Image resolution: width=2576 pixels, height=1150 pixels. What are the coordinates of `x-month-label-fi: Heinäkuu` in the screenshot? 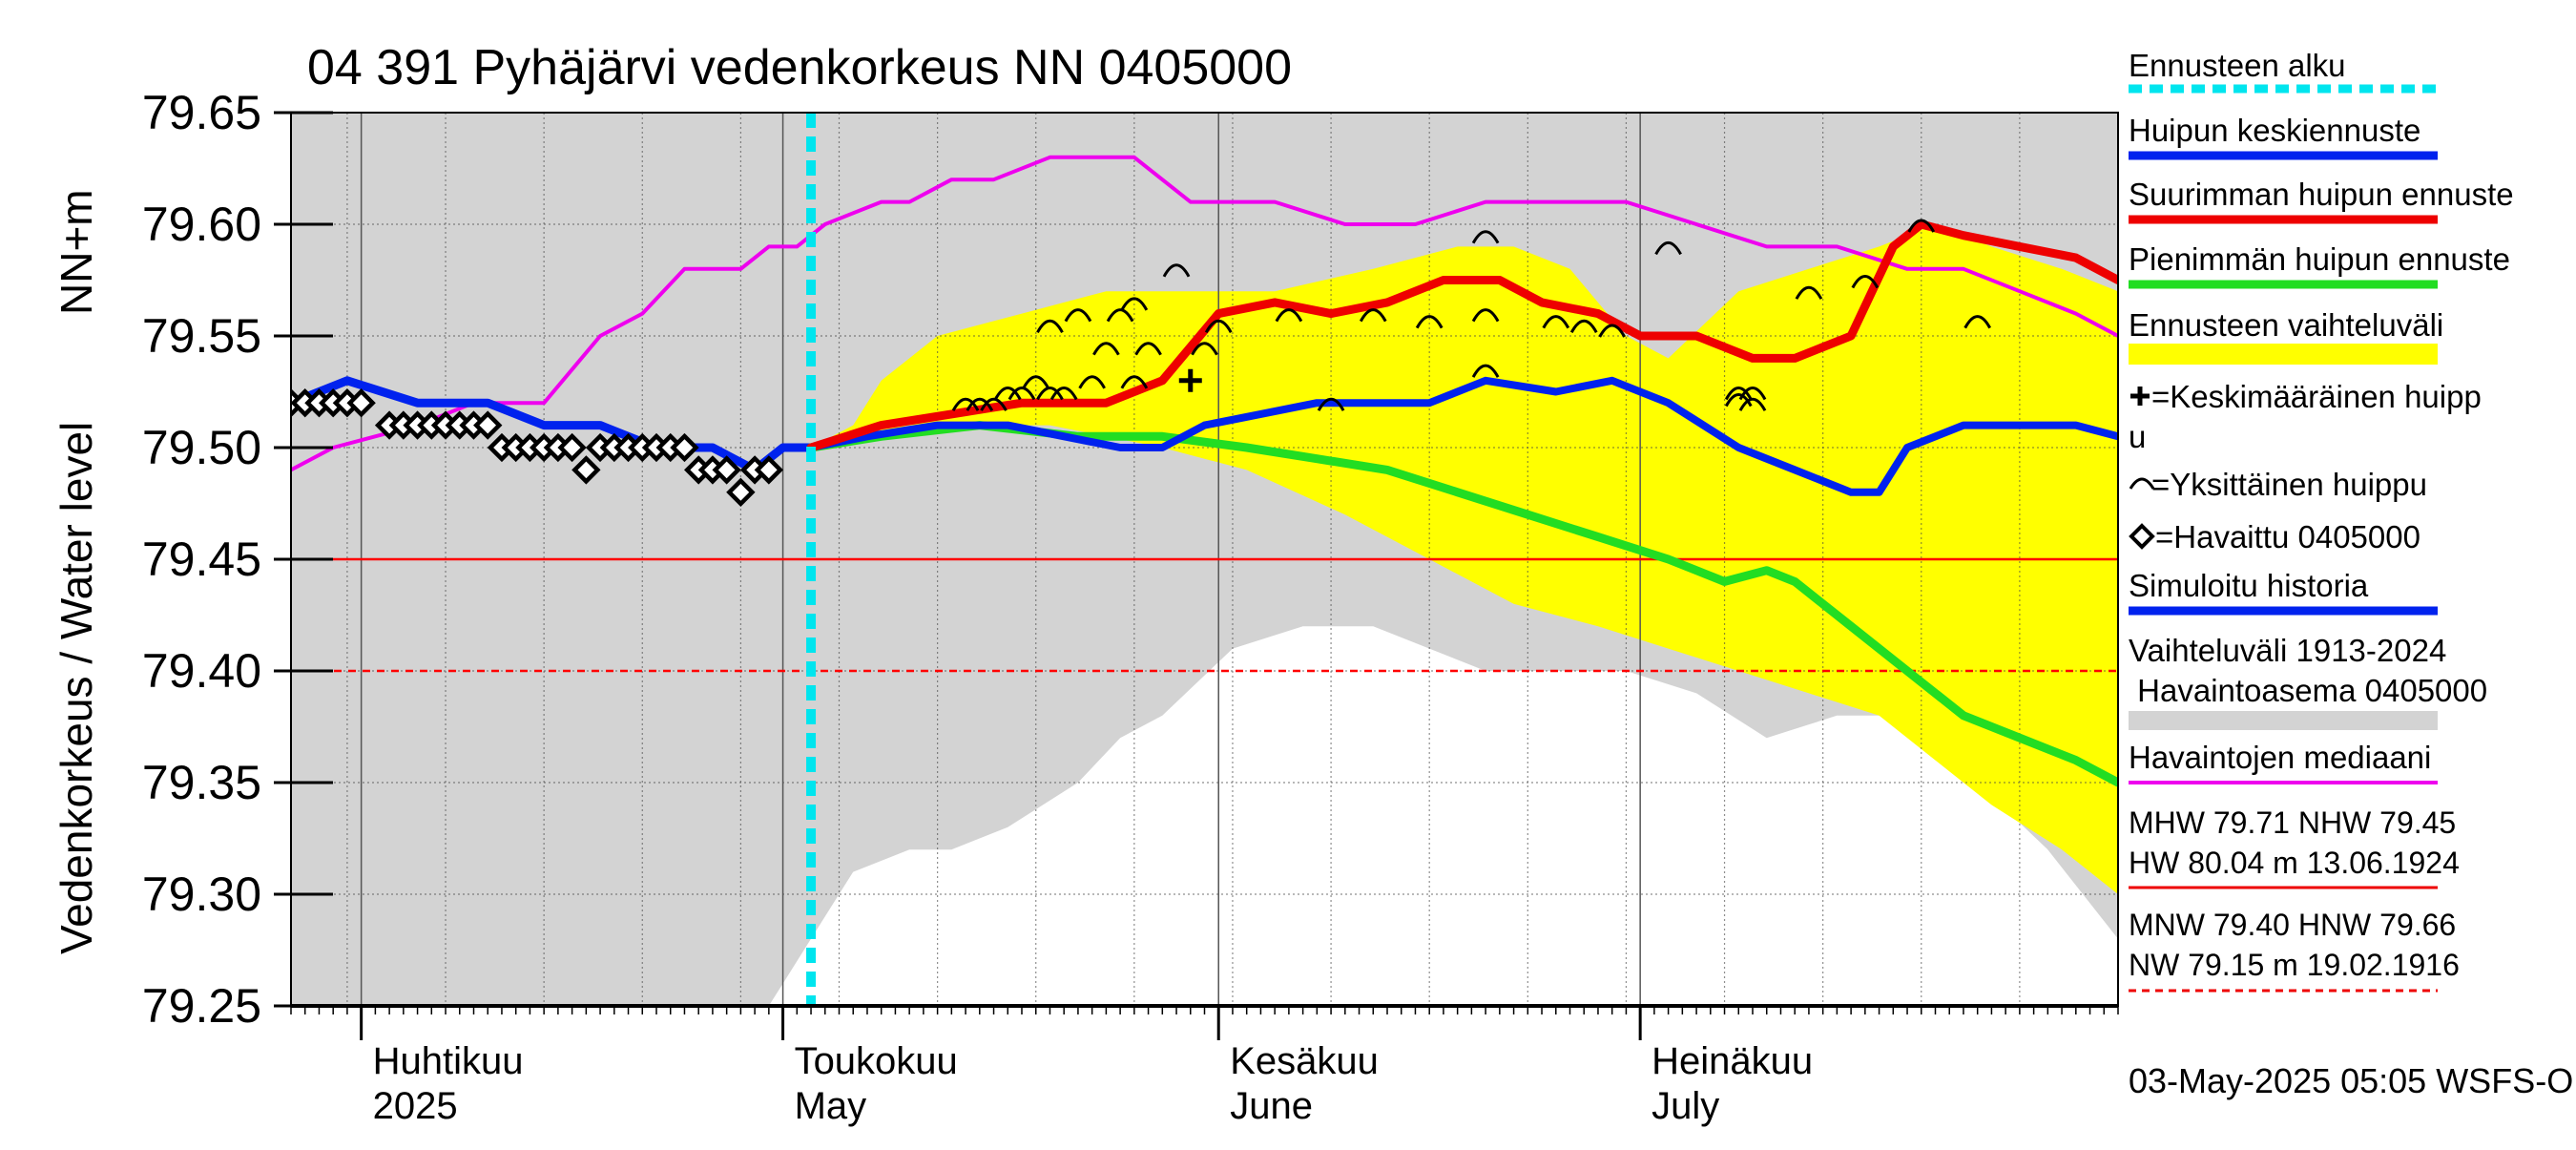 It's located at (1732, 1061).